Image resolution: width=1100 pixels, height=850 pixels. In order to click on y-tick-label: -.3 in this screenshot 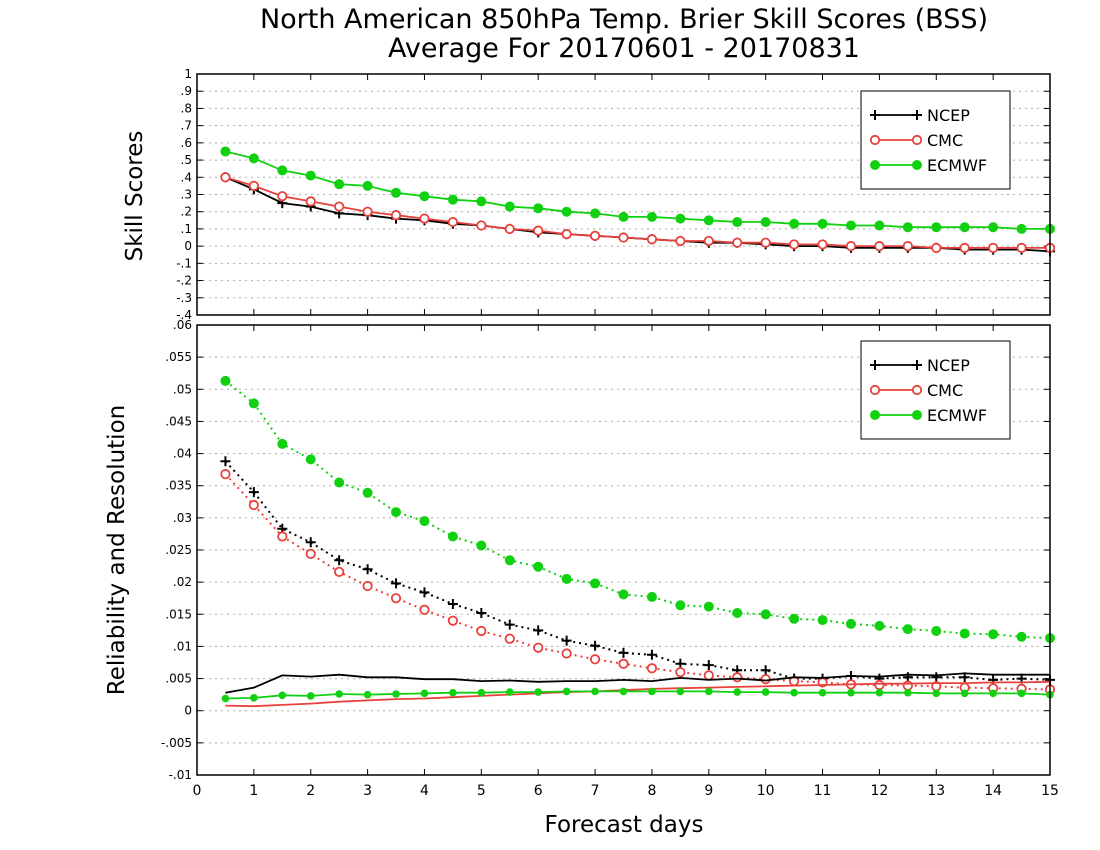, I will do `click(184, 298)`.